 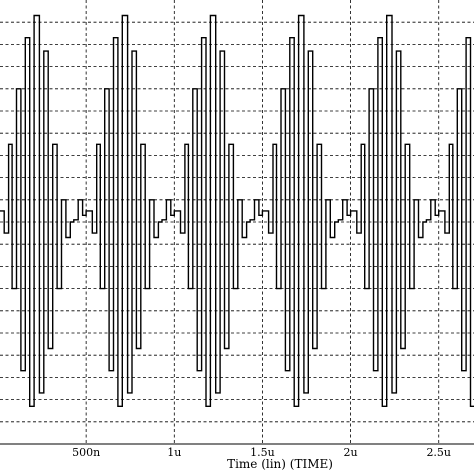 I want to click on x-tick-label: 1.5u, so click(x=262, y=452).